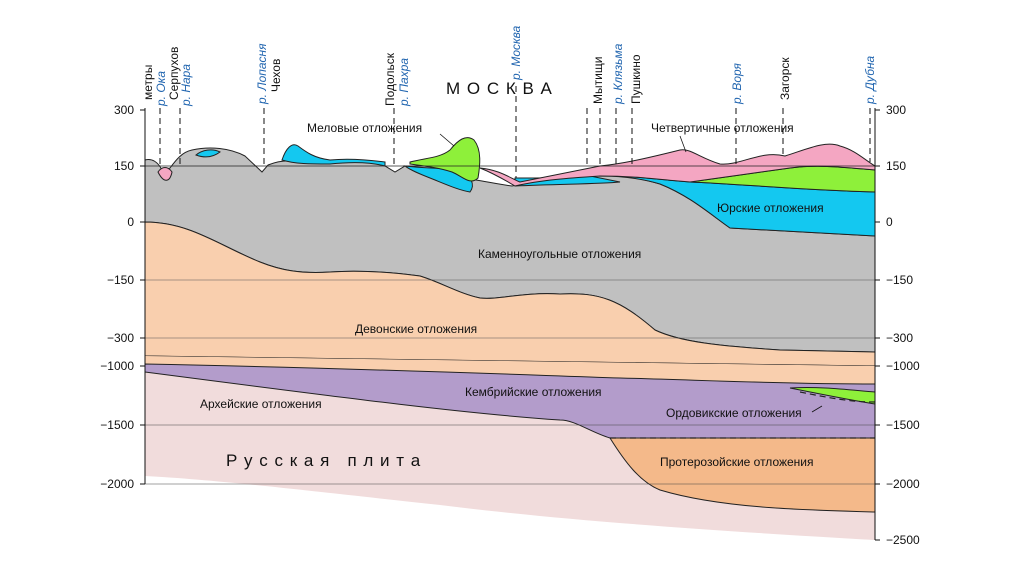 Image resolution: width=1024 pixels, height=579 pixels. Describe the element at coordinates (445, 159) in the screenshot. I see `cretaceous-hill` at that location.